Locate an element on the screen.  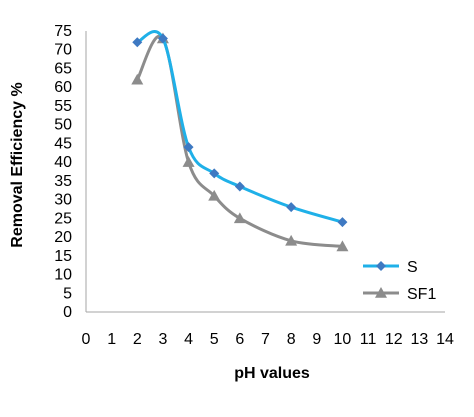
y-tick-label: 35 is located at coordinates (63, 181).